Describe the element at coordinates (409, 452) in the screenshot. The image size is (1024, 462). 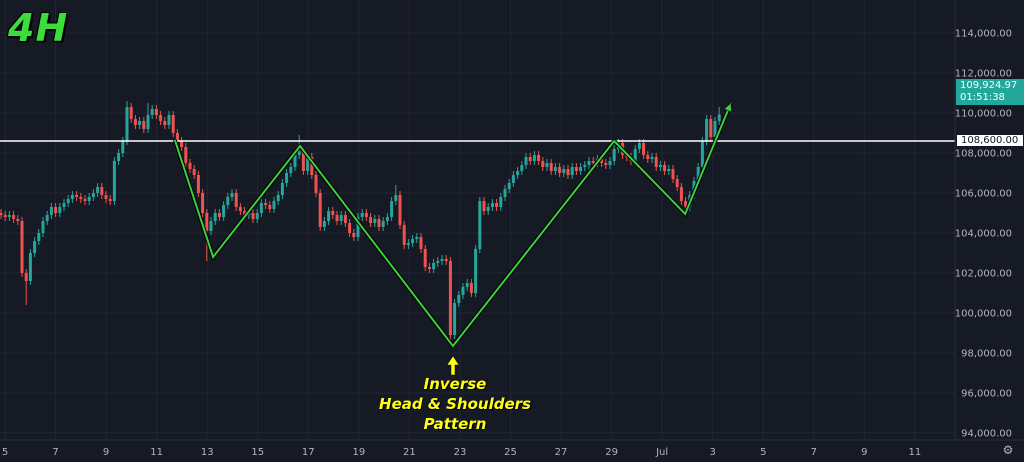
I see `date-tick-label: 21` at that location.